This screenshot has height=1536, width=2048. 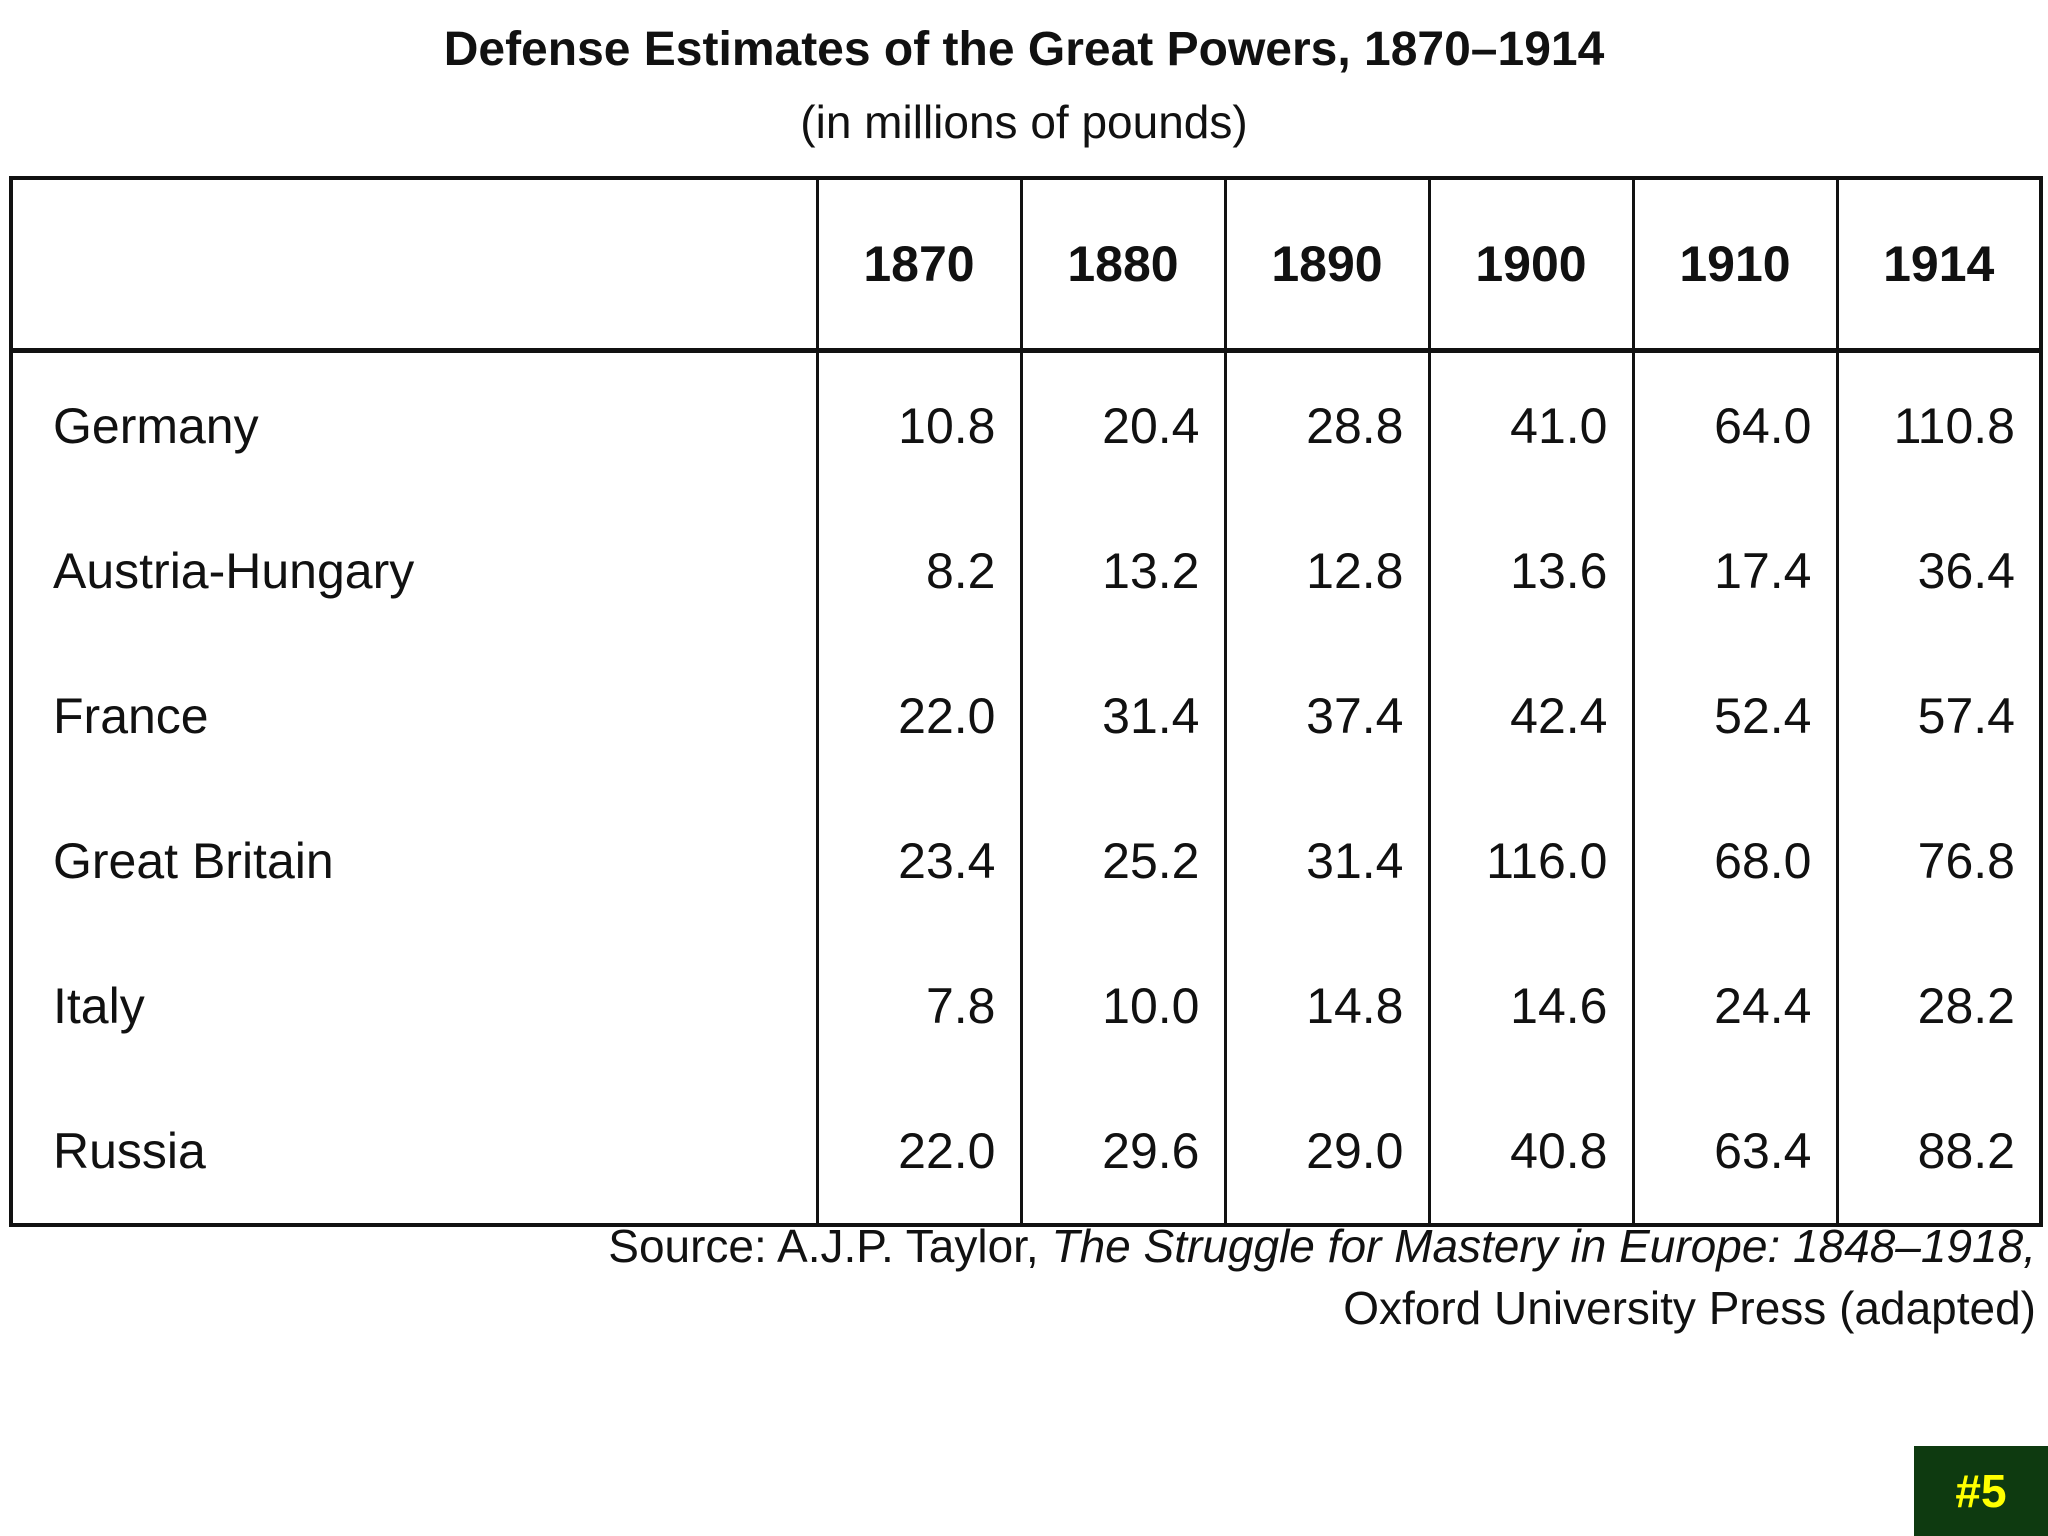 I want to click on value-cell: 63.4, so click(x=1735, y=1151).